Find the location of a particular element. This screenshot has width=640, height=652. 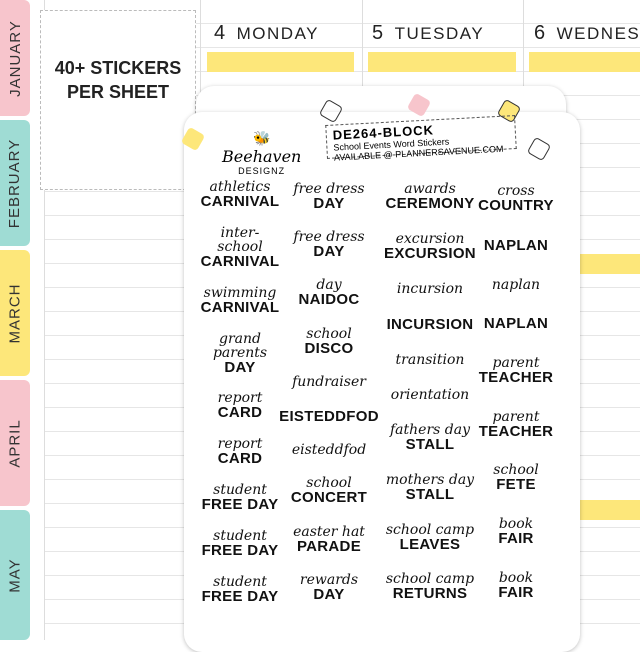

sticker: school DISCO is located at coordinates (328, 341).